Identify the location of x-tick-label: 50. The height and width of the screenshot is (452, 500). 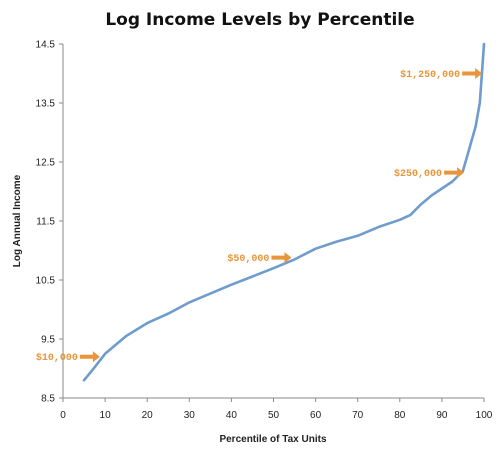
(274, 415).